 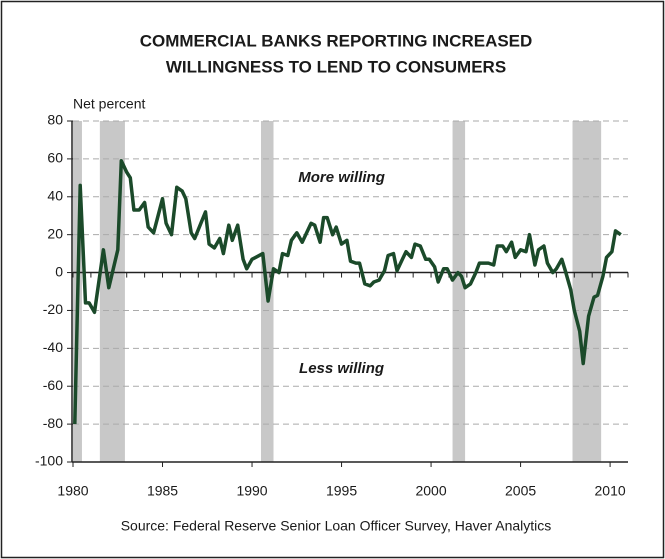 What do you see at coordinates (55, 158) in the screenshot?
I see `y-tick-label: 60` at bounding box center [55, 158].